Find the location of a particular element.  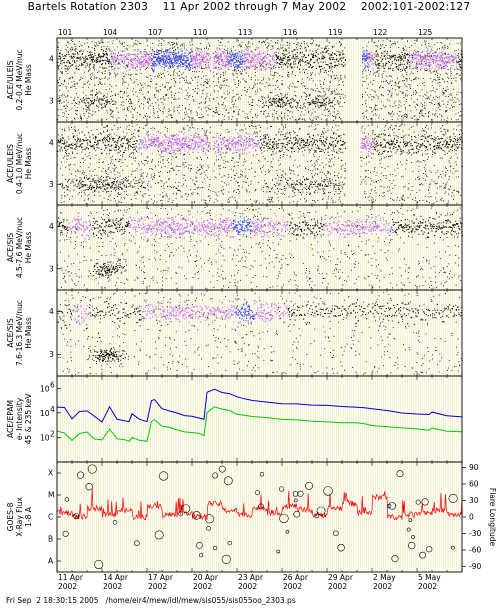

y-tick-exponent: 4 is located at coordinates (52, 409).